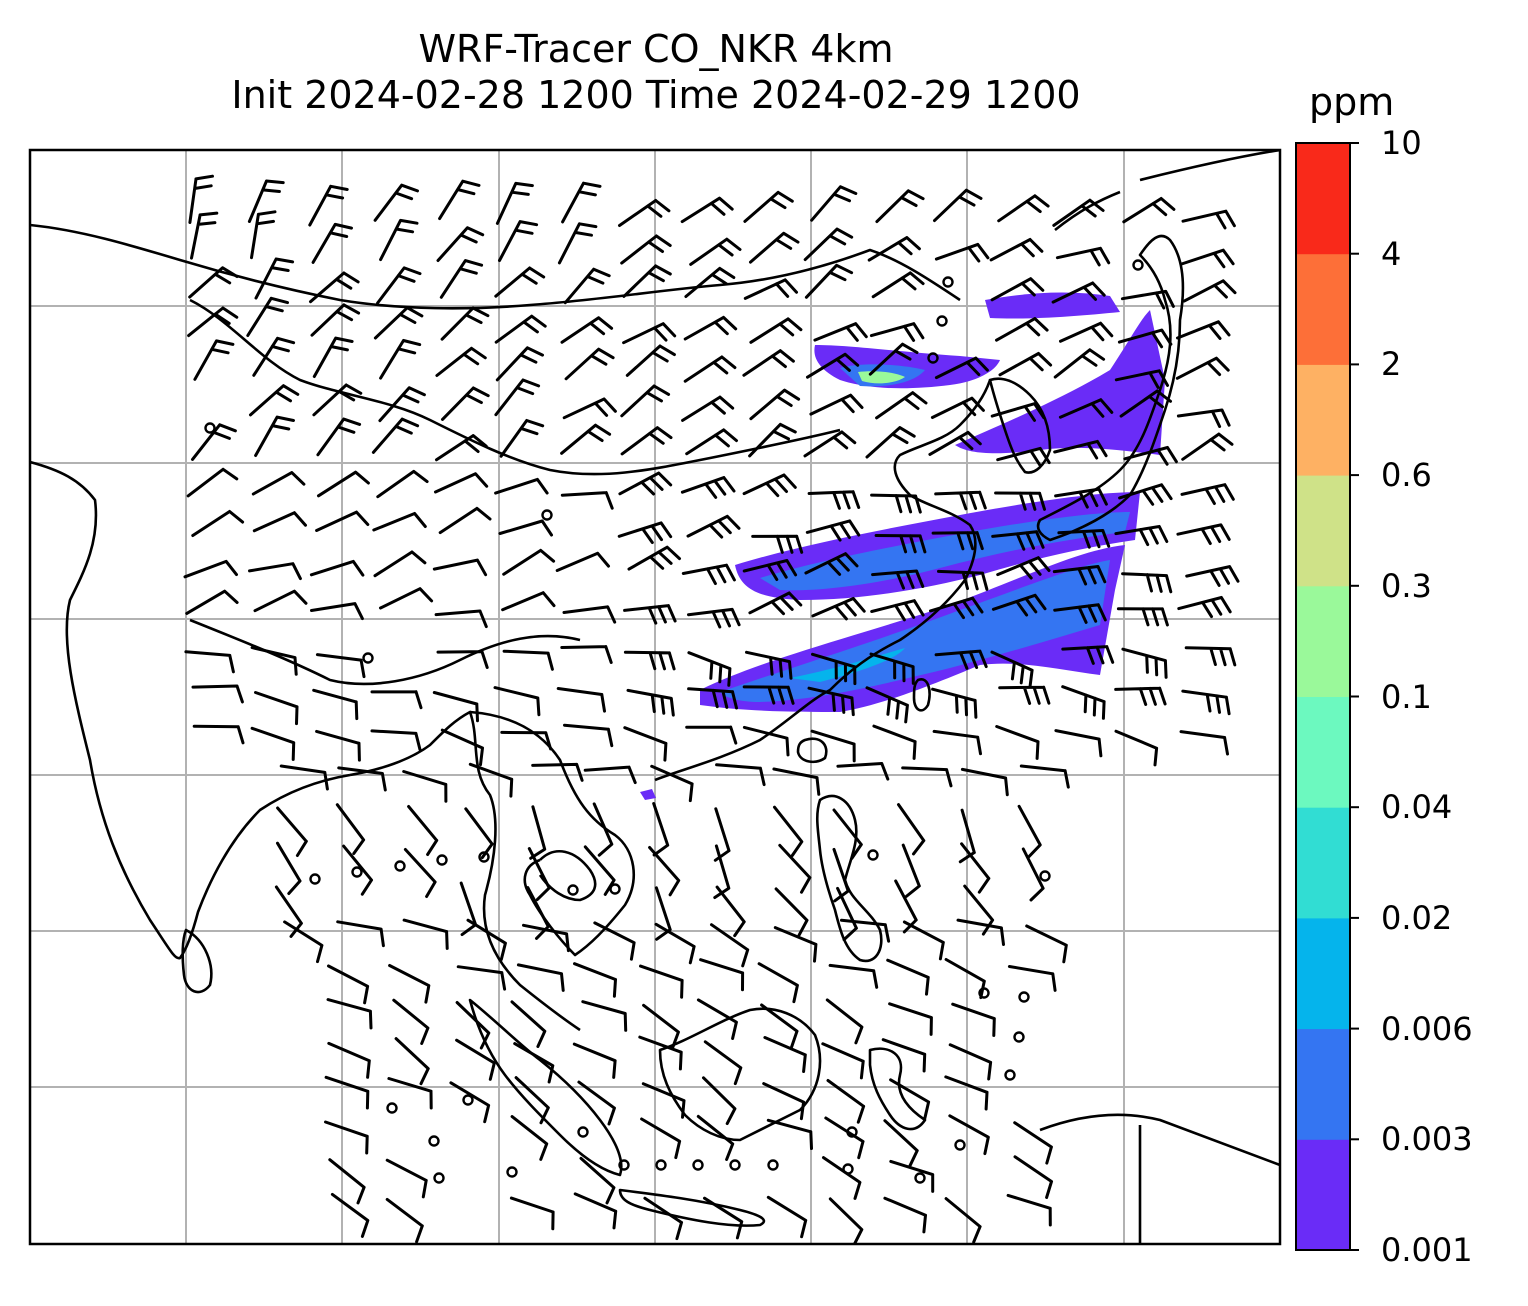  What do you see at coordinates (1406, 585) in the screenshot?
I see `colorbar-tick-label: 0.3` at bounding box center [1406, 585].